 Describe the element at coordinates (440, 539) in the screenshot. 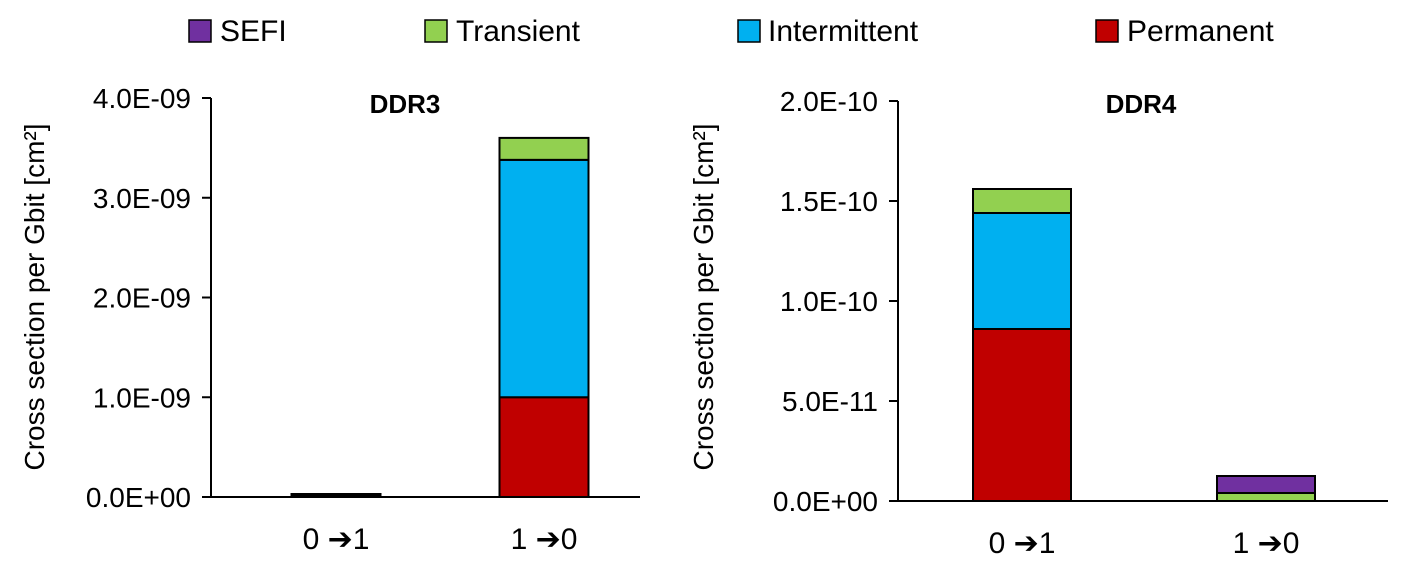

I see `x-tick-labels-ddr3: 0 ➔1 1 ➔0` at that location.